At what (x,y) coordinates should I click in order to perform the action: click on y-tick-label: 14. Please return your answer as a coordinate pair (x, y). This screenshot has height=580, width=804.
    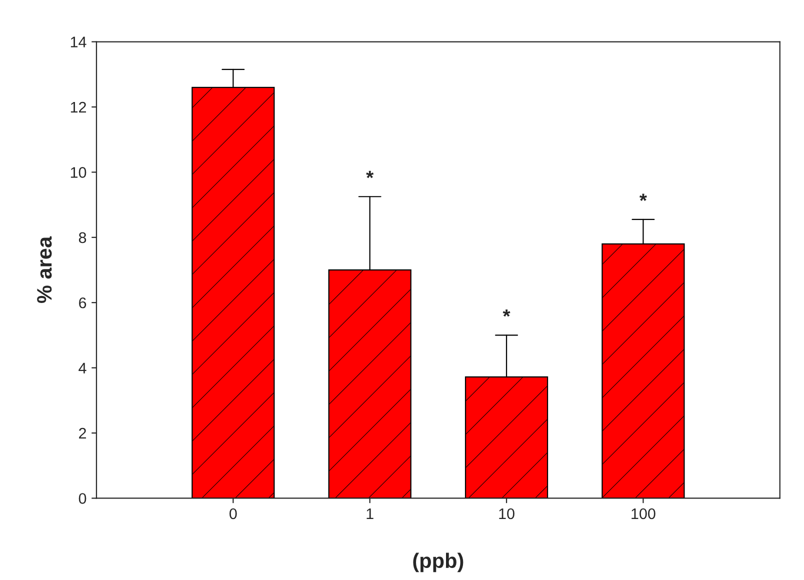
    Looking at the image, I should click on (78, 42).